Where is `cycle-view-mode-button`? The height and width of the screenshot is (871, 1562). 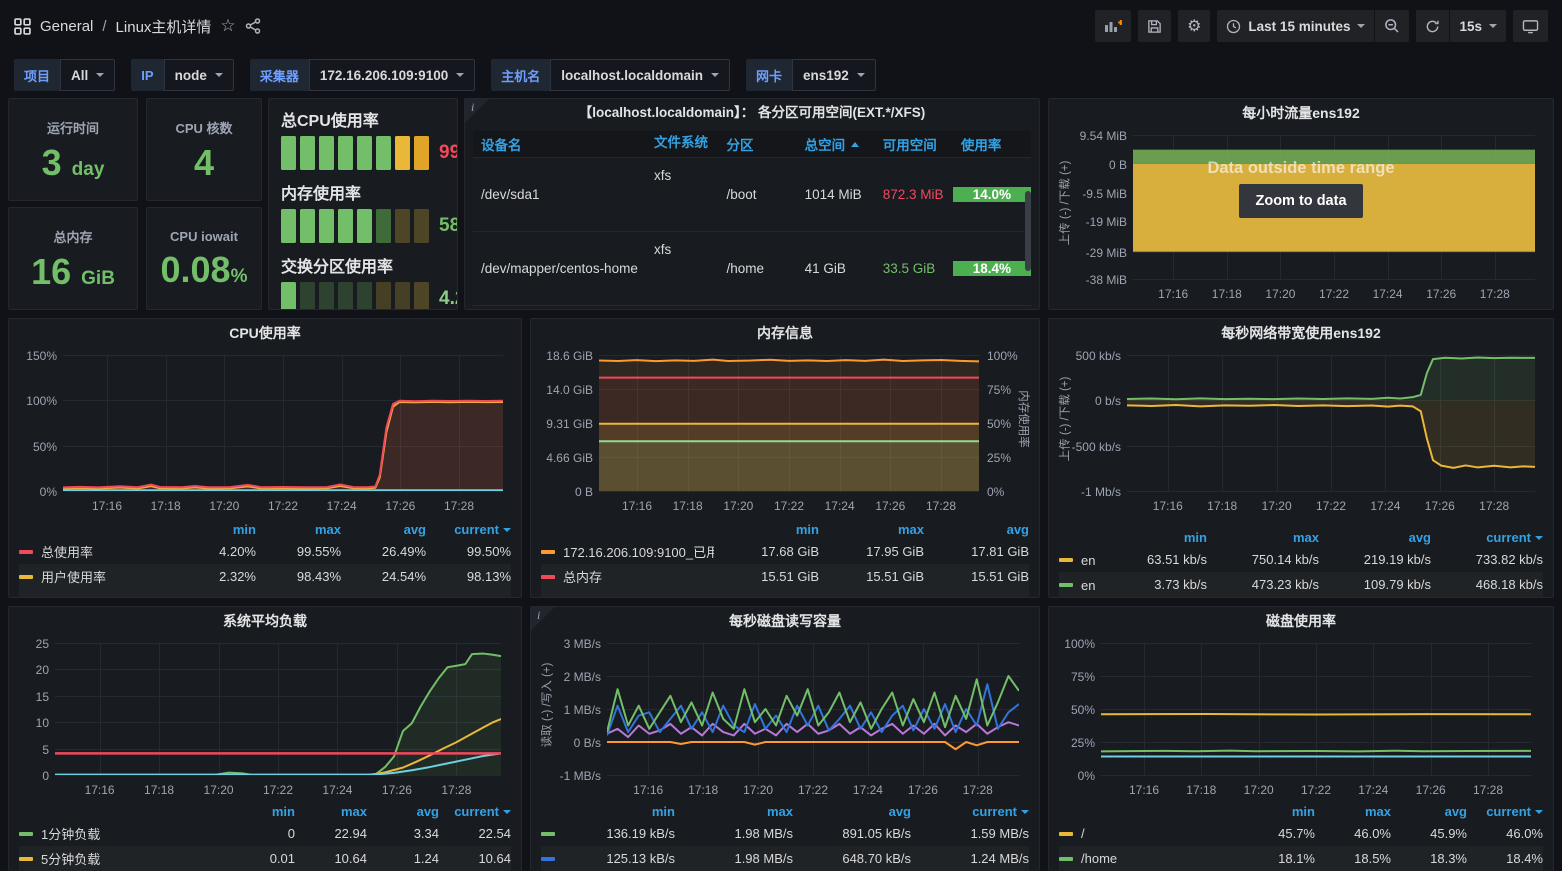 cycle-view-mode-button is located at coordinates (1530, 26).